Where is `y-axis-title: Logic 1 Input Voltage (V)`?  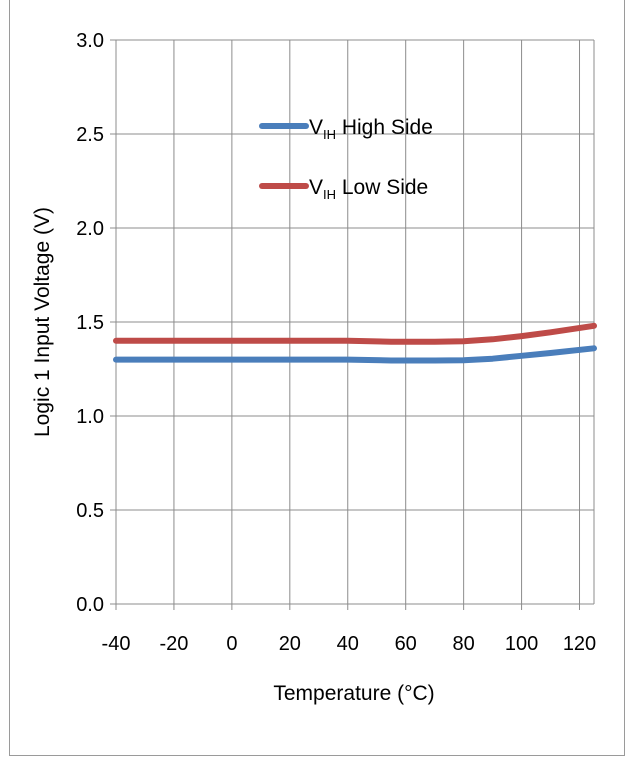
y-axis-title: Logic 1 Input Voltage (V) is located at coordinates (42, 322).